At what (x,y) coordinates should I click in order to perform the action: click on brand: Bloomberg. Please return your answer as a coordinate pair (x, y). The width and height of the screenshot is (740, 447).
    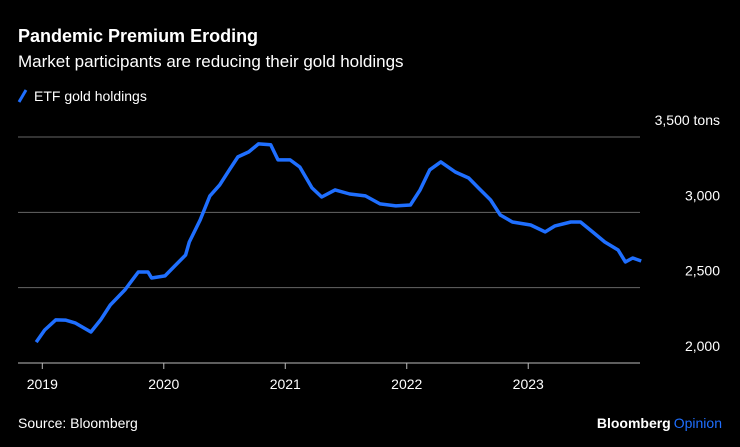
    Looking at the image, I should click on (634, 423).